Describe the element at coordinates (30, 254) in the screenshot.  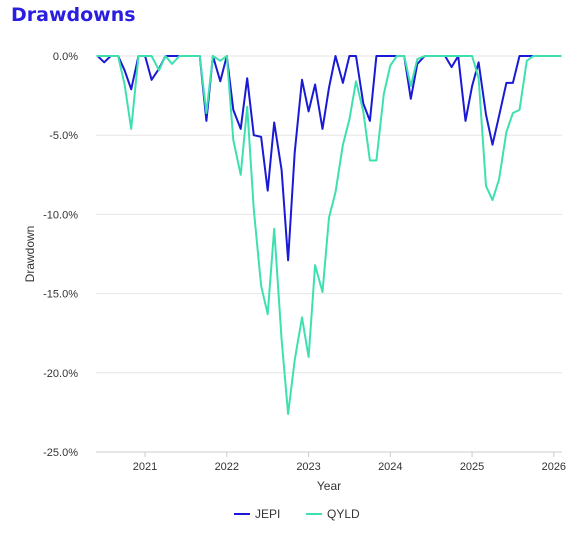
I see `y-axis-title: Drawdown` at that location.